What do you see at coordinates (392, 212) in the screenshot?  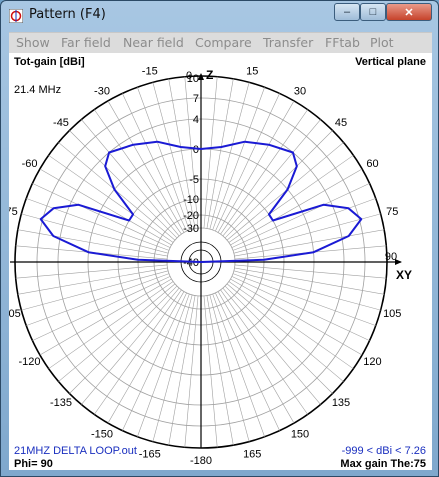 I see `angle-label: 75` at bounding box center [392, 212].